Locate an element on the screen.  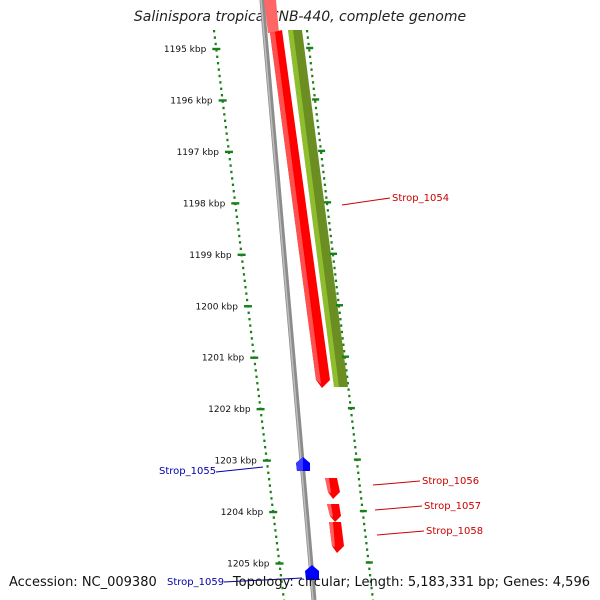
tick-label: 1200 kbp is located at coordinates (217, 307).